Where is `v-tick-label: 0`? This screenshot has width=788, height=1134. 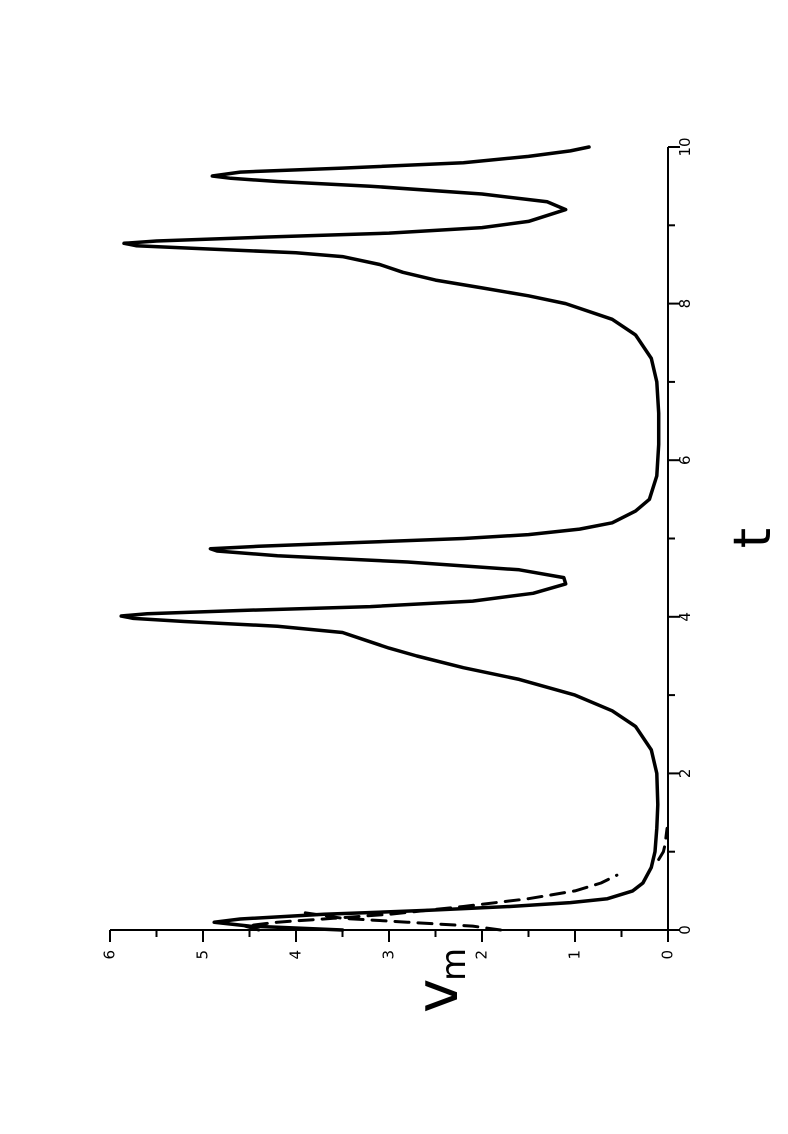 v-tick-label: 0 is located at coordinates (668, 955).